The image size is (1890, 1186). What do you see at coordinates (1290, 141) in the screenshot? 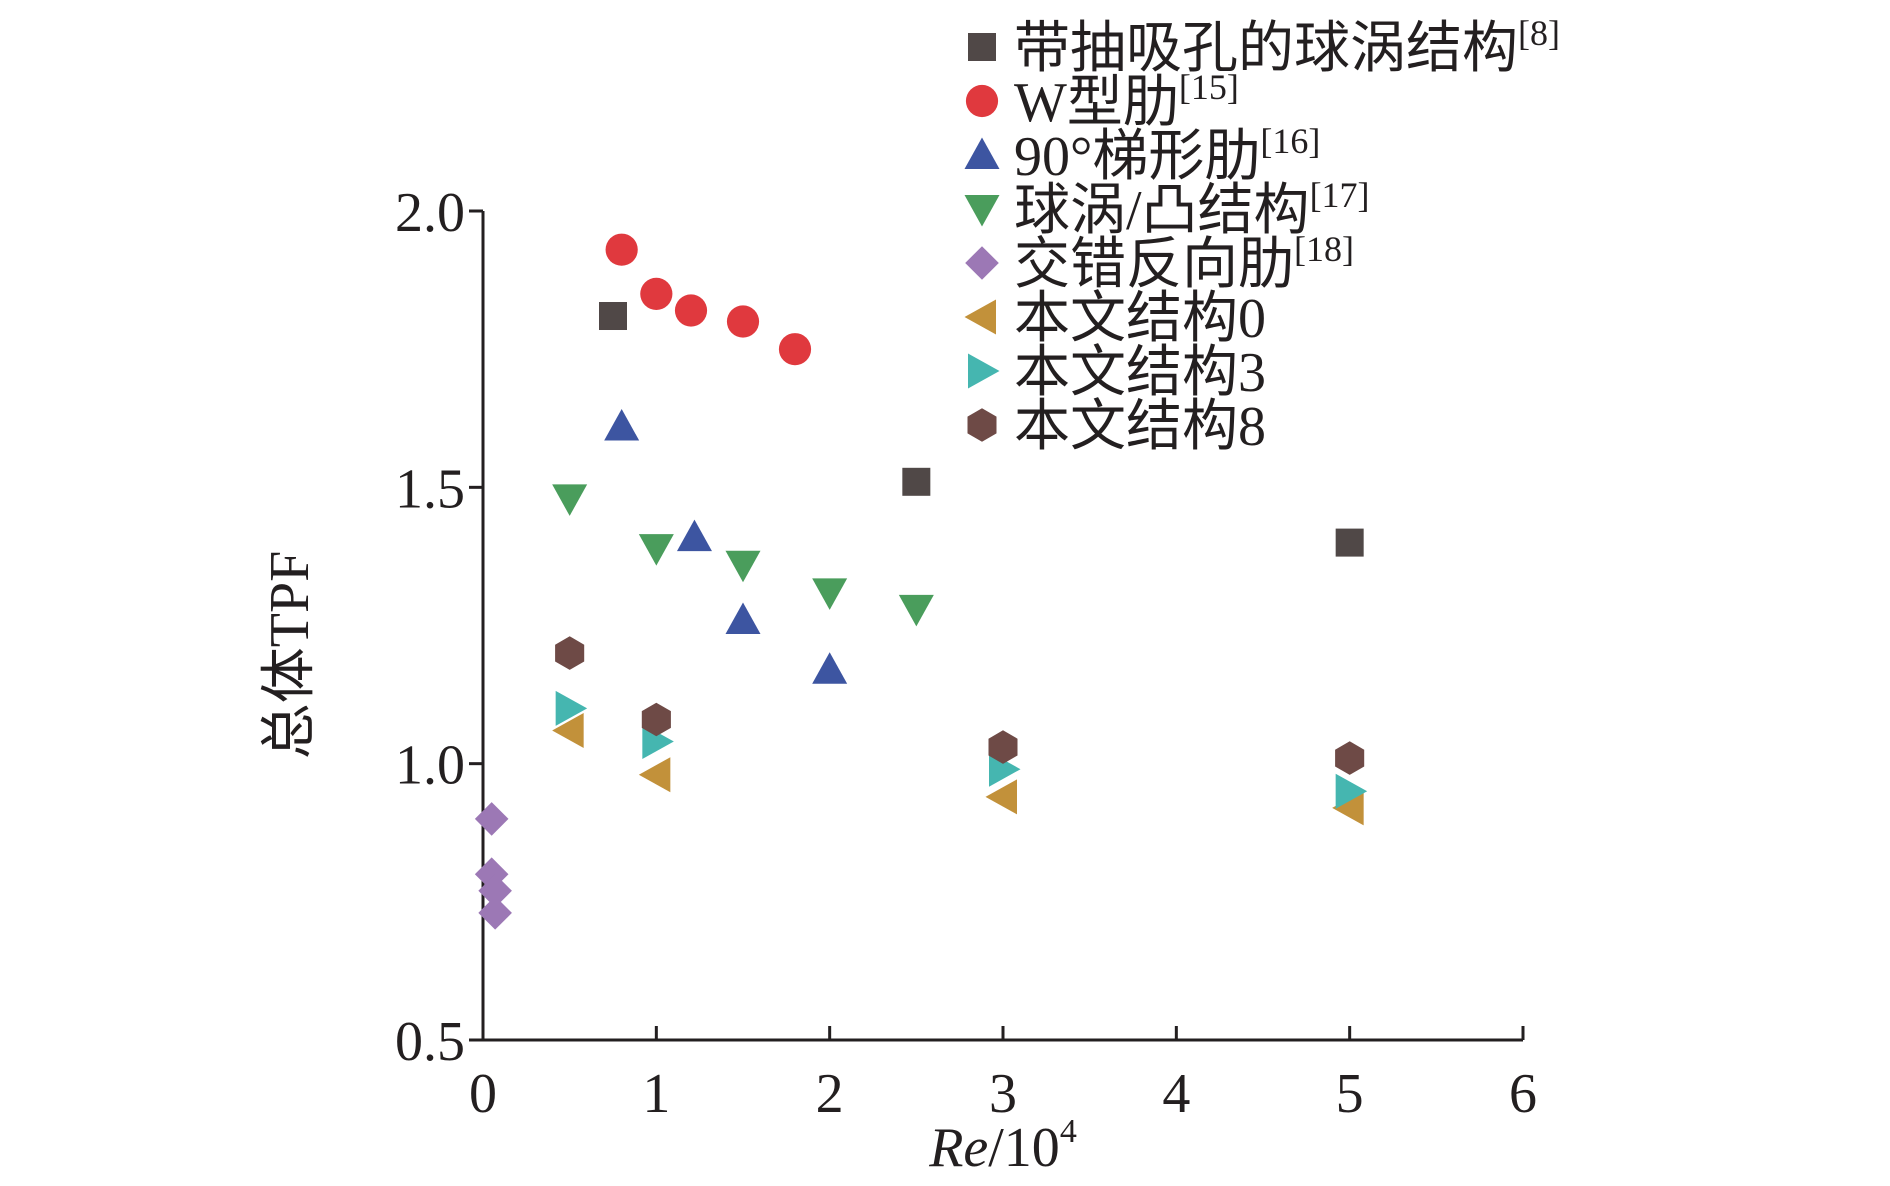
I see `legend-reference: [16]` at bounding box center [1290, 141].